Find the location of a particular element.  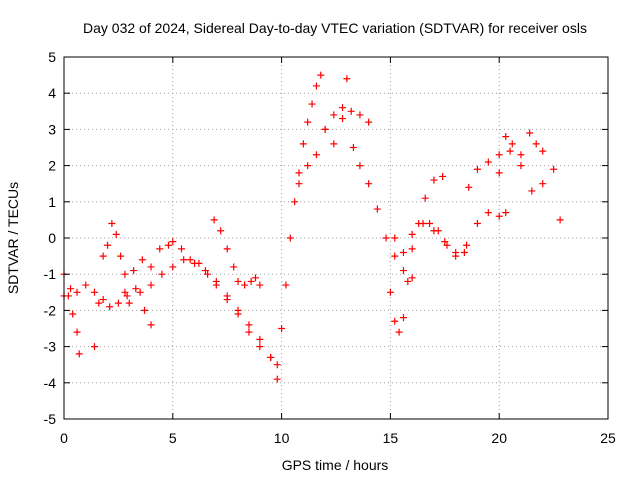

y-axis-label: SDTVAR / TECUs is located at coordinates (13, 238).